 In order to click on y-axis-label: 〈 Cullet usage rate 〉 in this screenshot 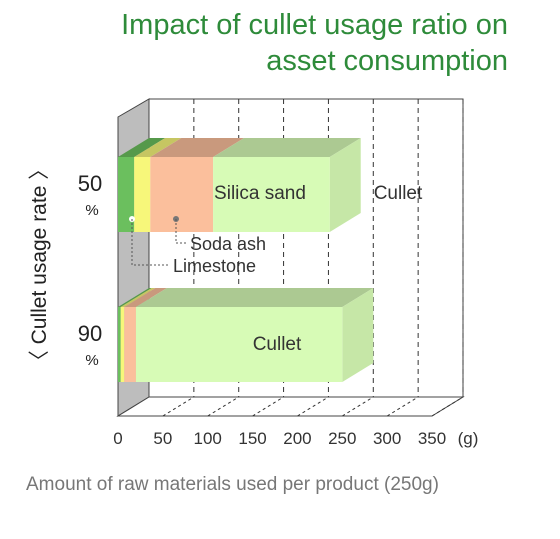, I will do `click(39, 265)`.